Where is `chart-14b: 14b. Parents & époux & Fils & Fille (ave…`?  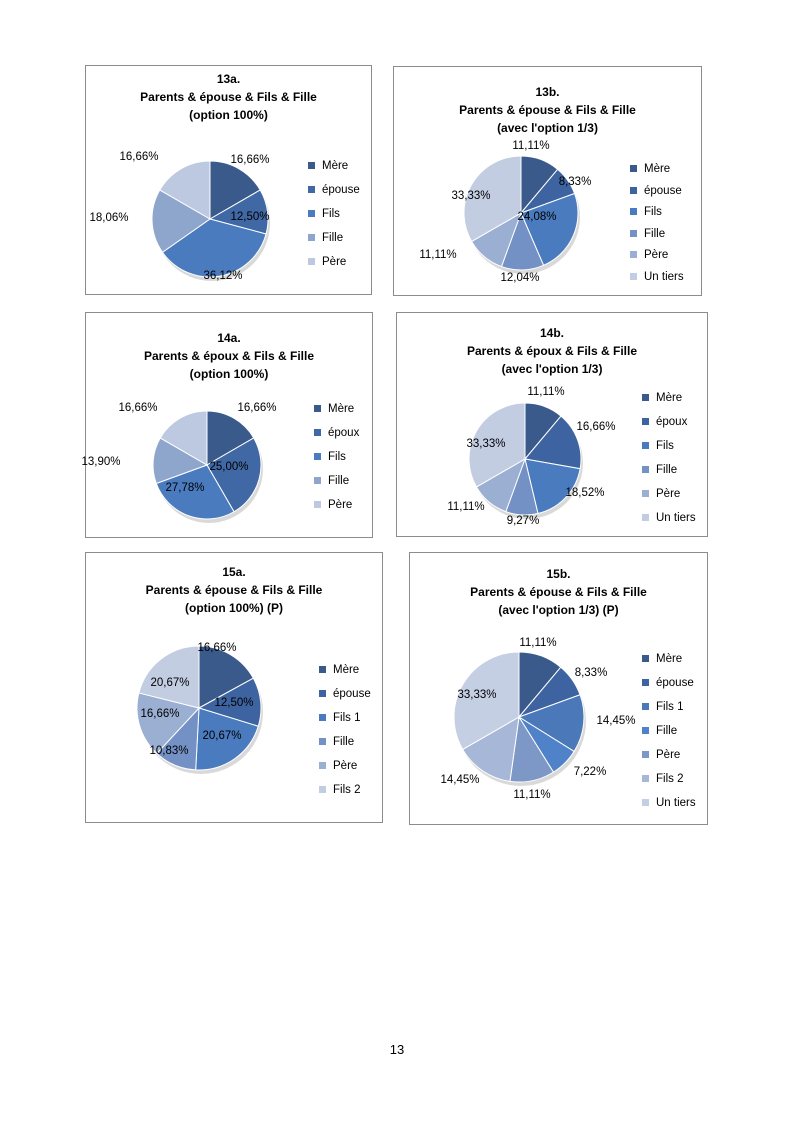 chart-14b: 14b. Parents & époux & Fils & Fille (ave… is located at coordinates (552, 424).